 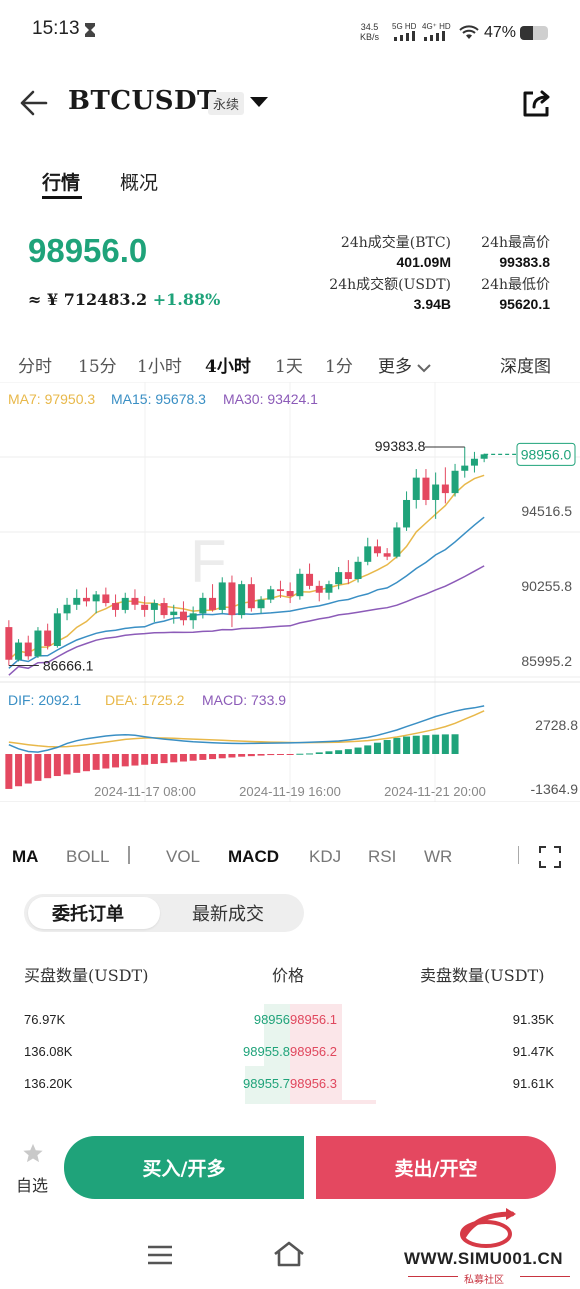 I want to click on macd-legend-dif: DIF: 2092.1, so click(x=44, y=700).